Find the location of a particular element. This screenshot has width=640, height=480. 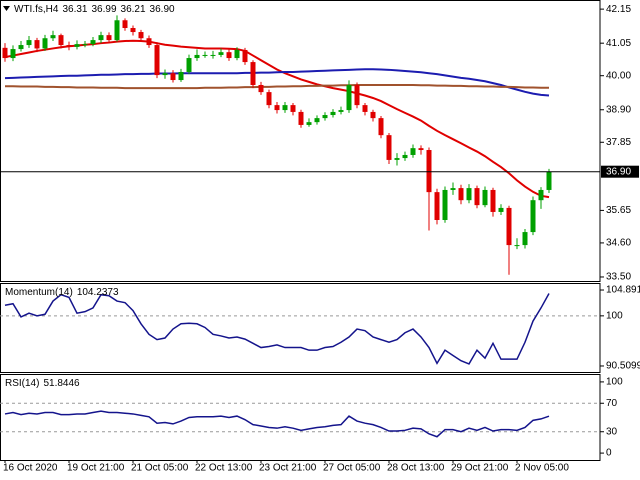

y-tick-label: 30 is located at coordinates (612, 431).